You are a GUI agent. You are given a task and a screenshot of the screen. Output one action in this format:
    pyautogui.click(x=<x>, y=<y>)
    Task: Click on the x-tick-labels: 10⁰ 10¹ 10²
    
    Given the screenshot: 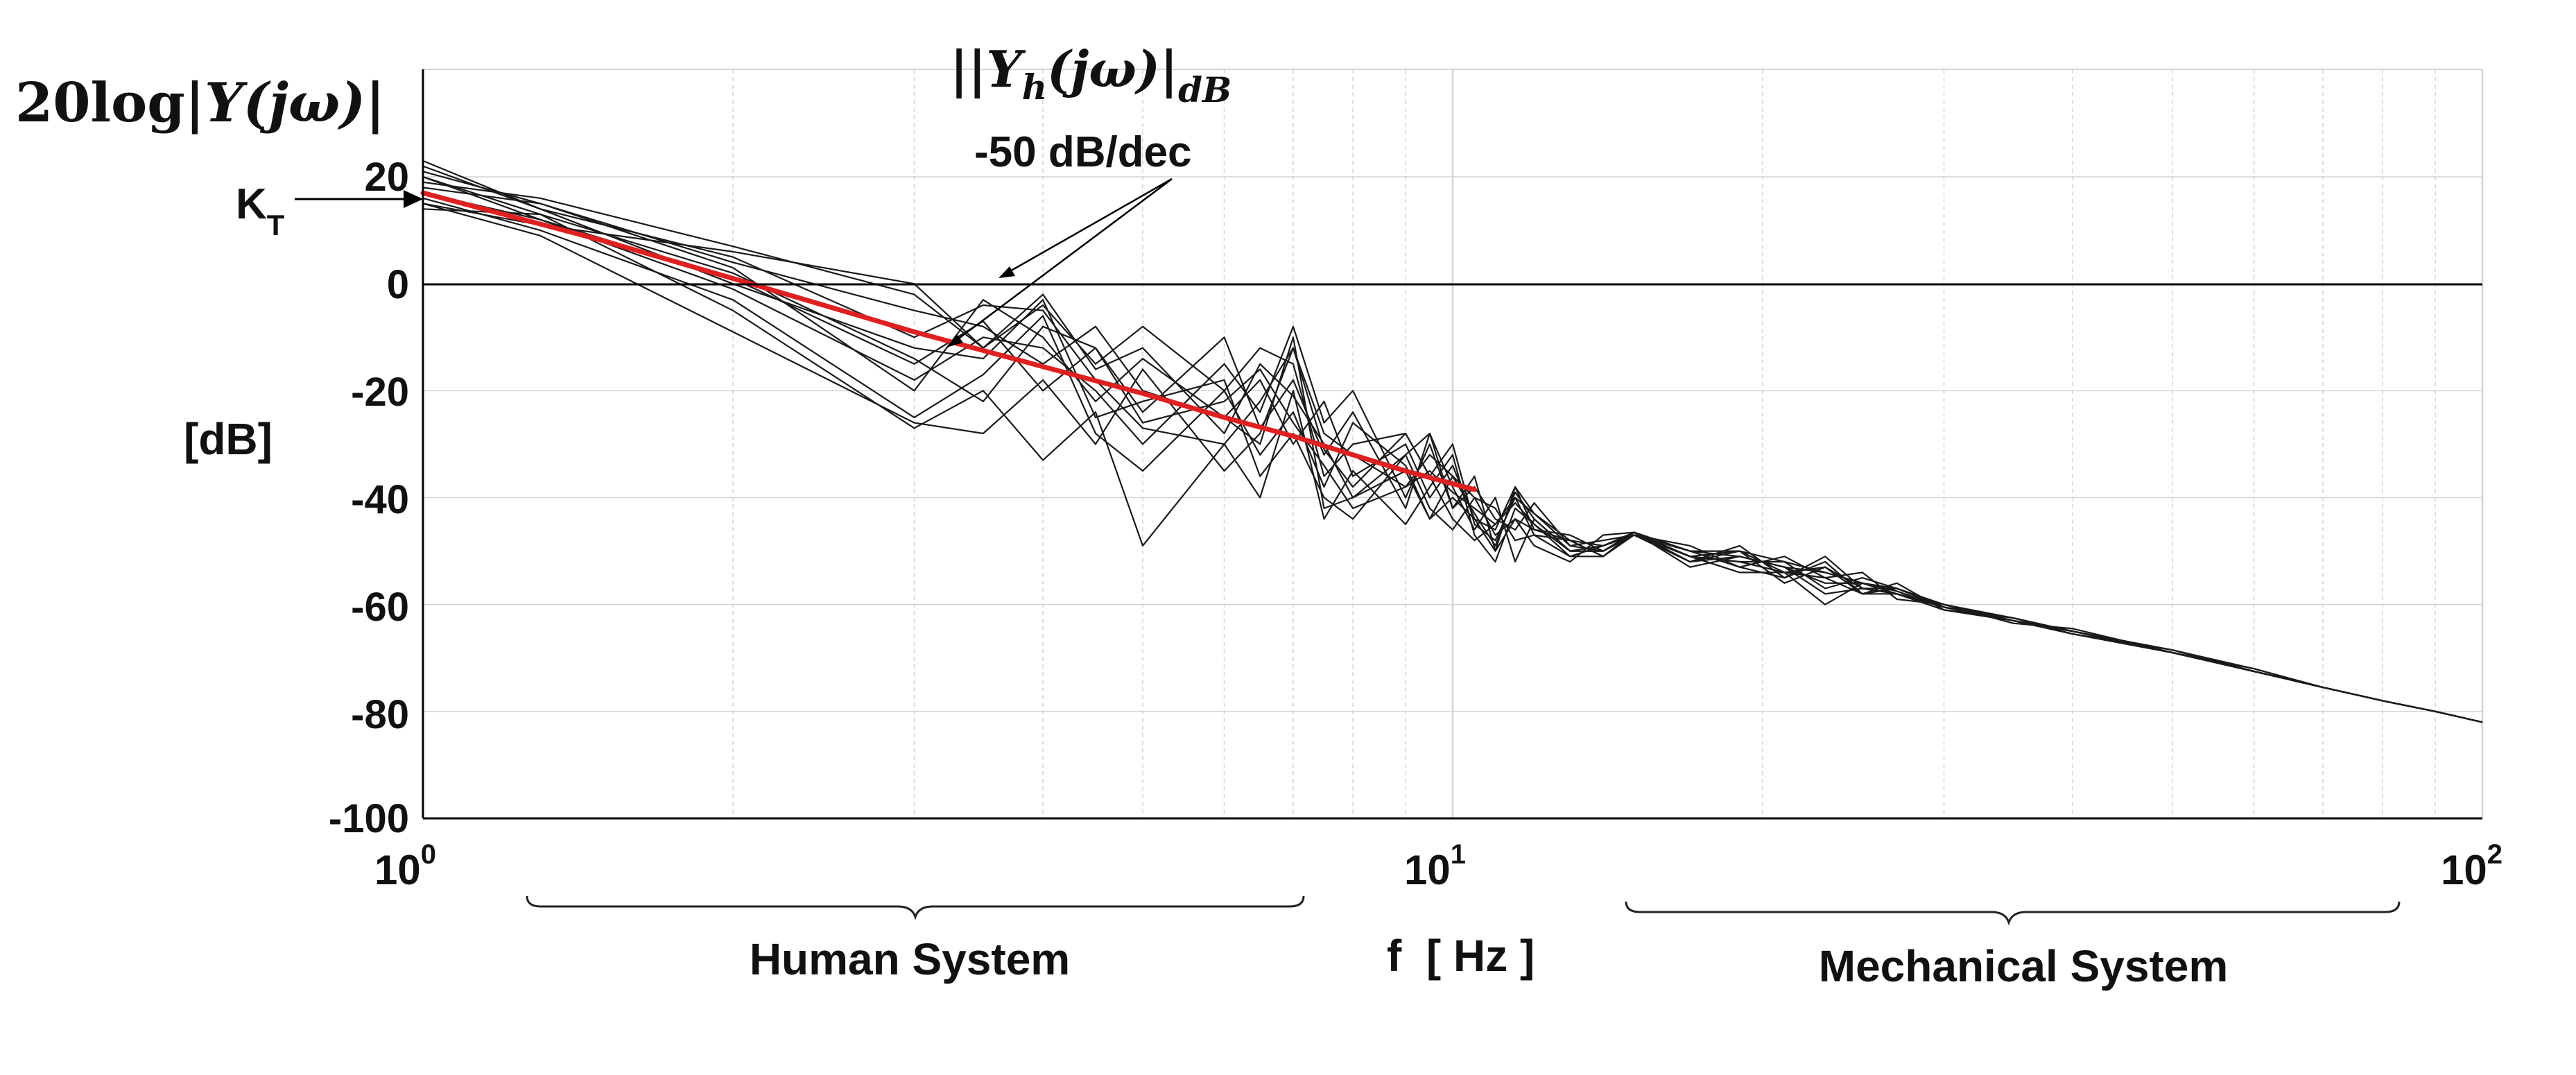 What is the action you would take?
    pyautogui.click(x=1438, y=866)
    